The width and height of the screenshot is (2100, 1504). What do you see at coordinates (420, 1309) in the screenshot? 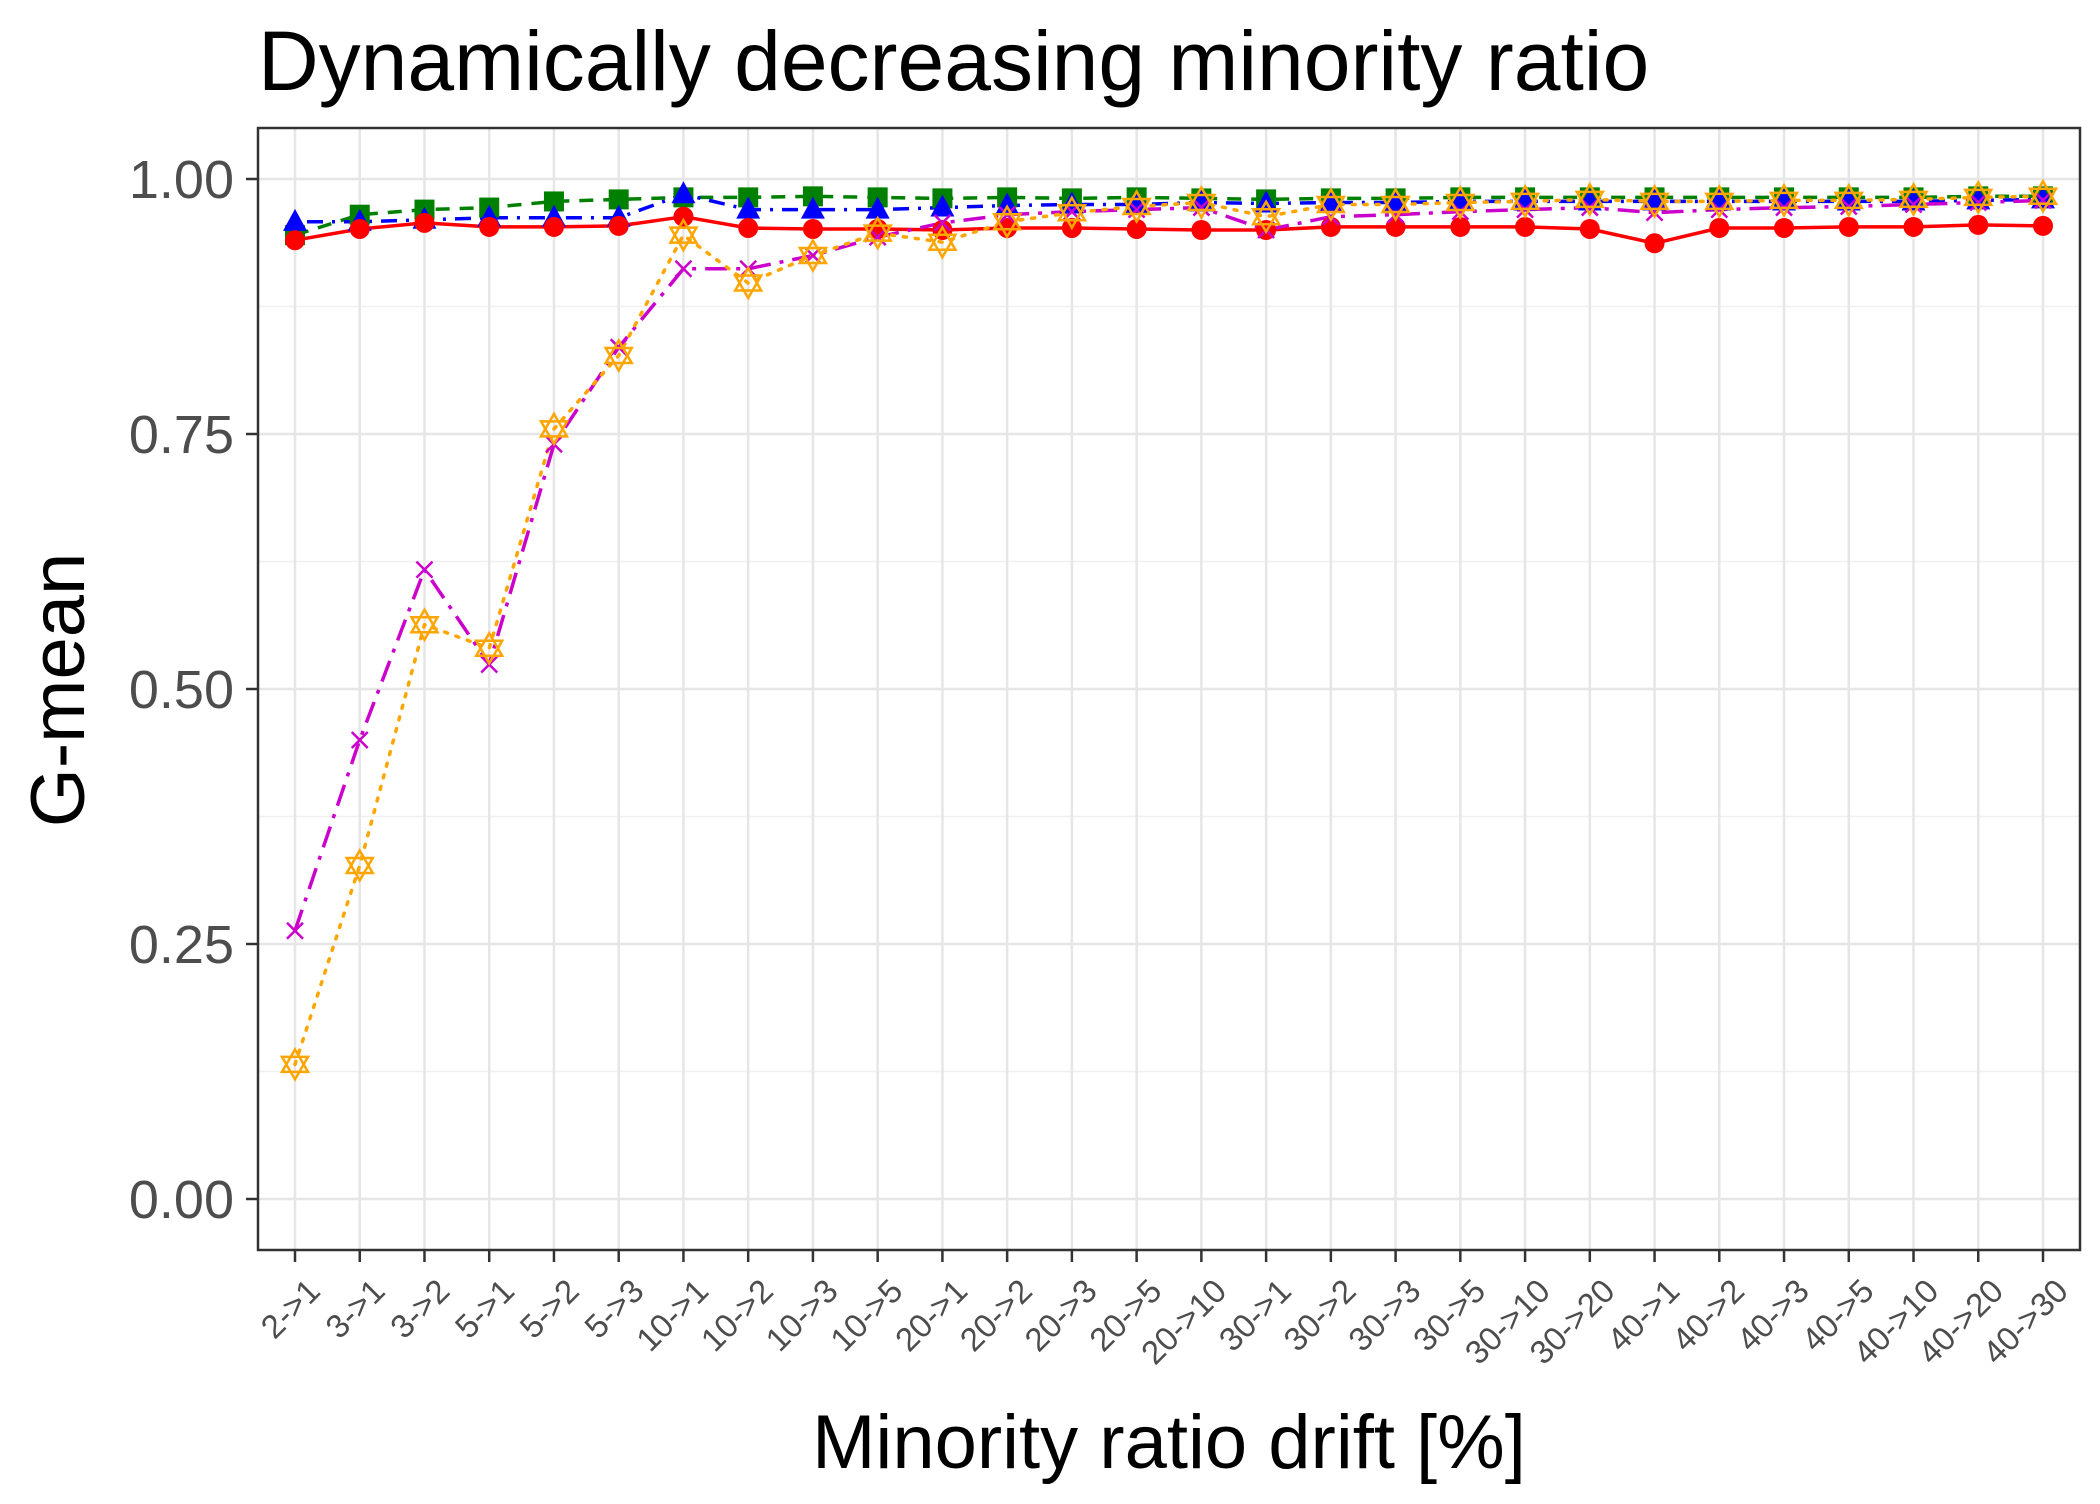
I see `x-tick-label: 3->2` at bounding box center [420, 1309].